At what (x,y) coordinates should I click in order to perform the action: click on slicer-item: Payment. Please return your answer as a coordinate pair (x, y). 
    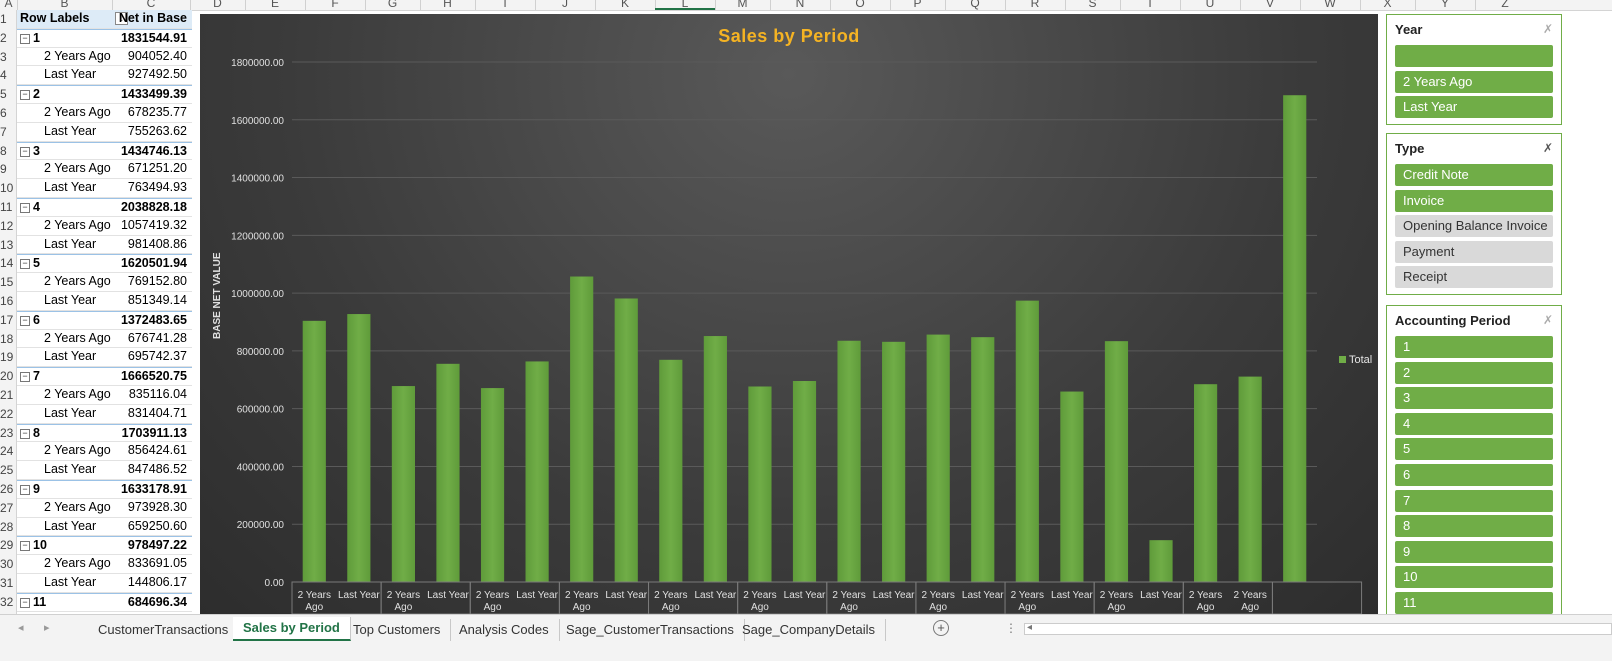
    Looking at the image, I should click on (1474, 251).